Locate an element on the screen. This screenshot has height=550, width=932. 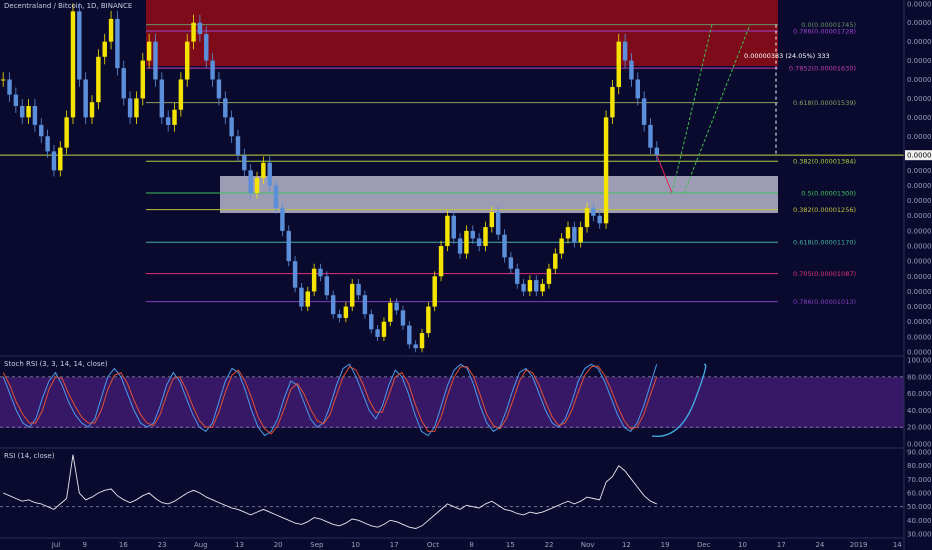
fib-label: 0.382(0.00001256) is located at coordinates (824, 210).